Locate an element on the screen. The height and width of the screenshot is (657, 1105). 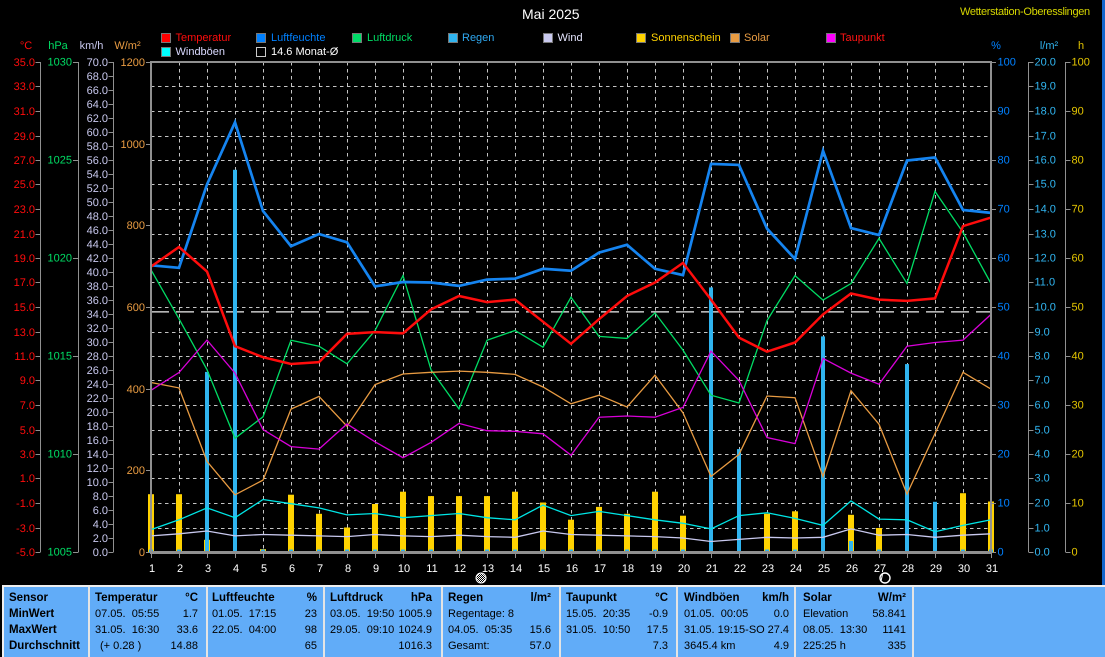
svg-text: 9.0 is located at coordinates (1042, 333).